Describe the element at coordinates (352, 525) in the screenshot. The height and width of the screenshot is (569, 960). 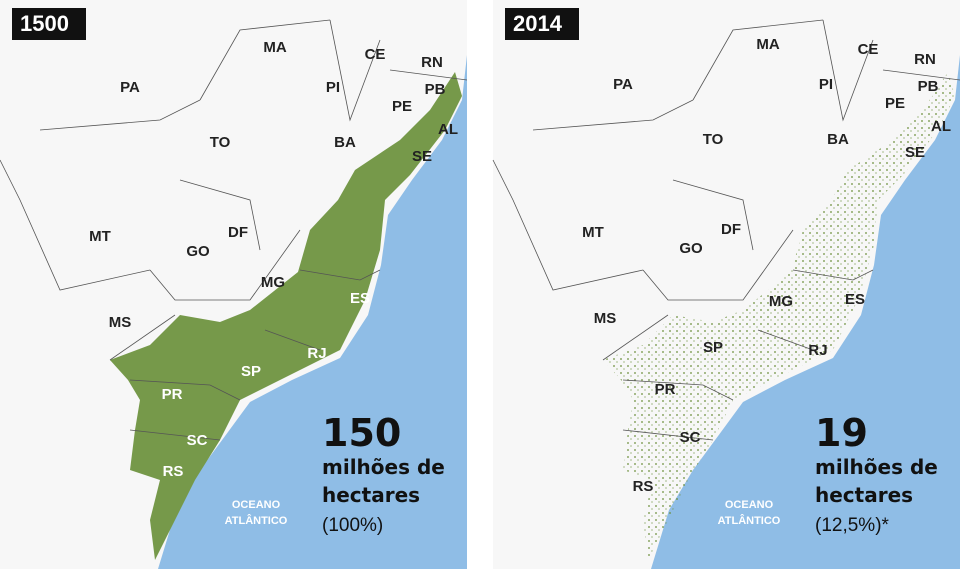
I see `share: (100%)` at that location.